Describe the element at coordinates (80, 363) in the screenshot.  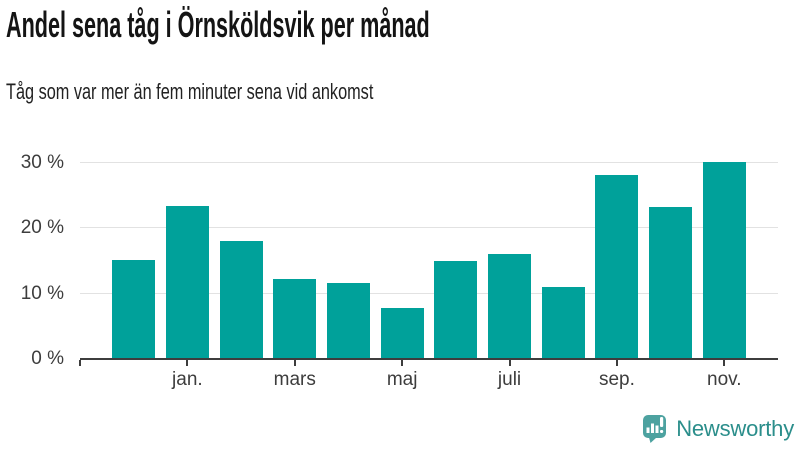
I see `axis-origin-tick` at that location.